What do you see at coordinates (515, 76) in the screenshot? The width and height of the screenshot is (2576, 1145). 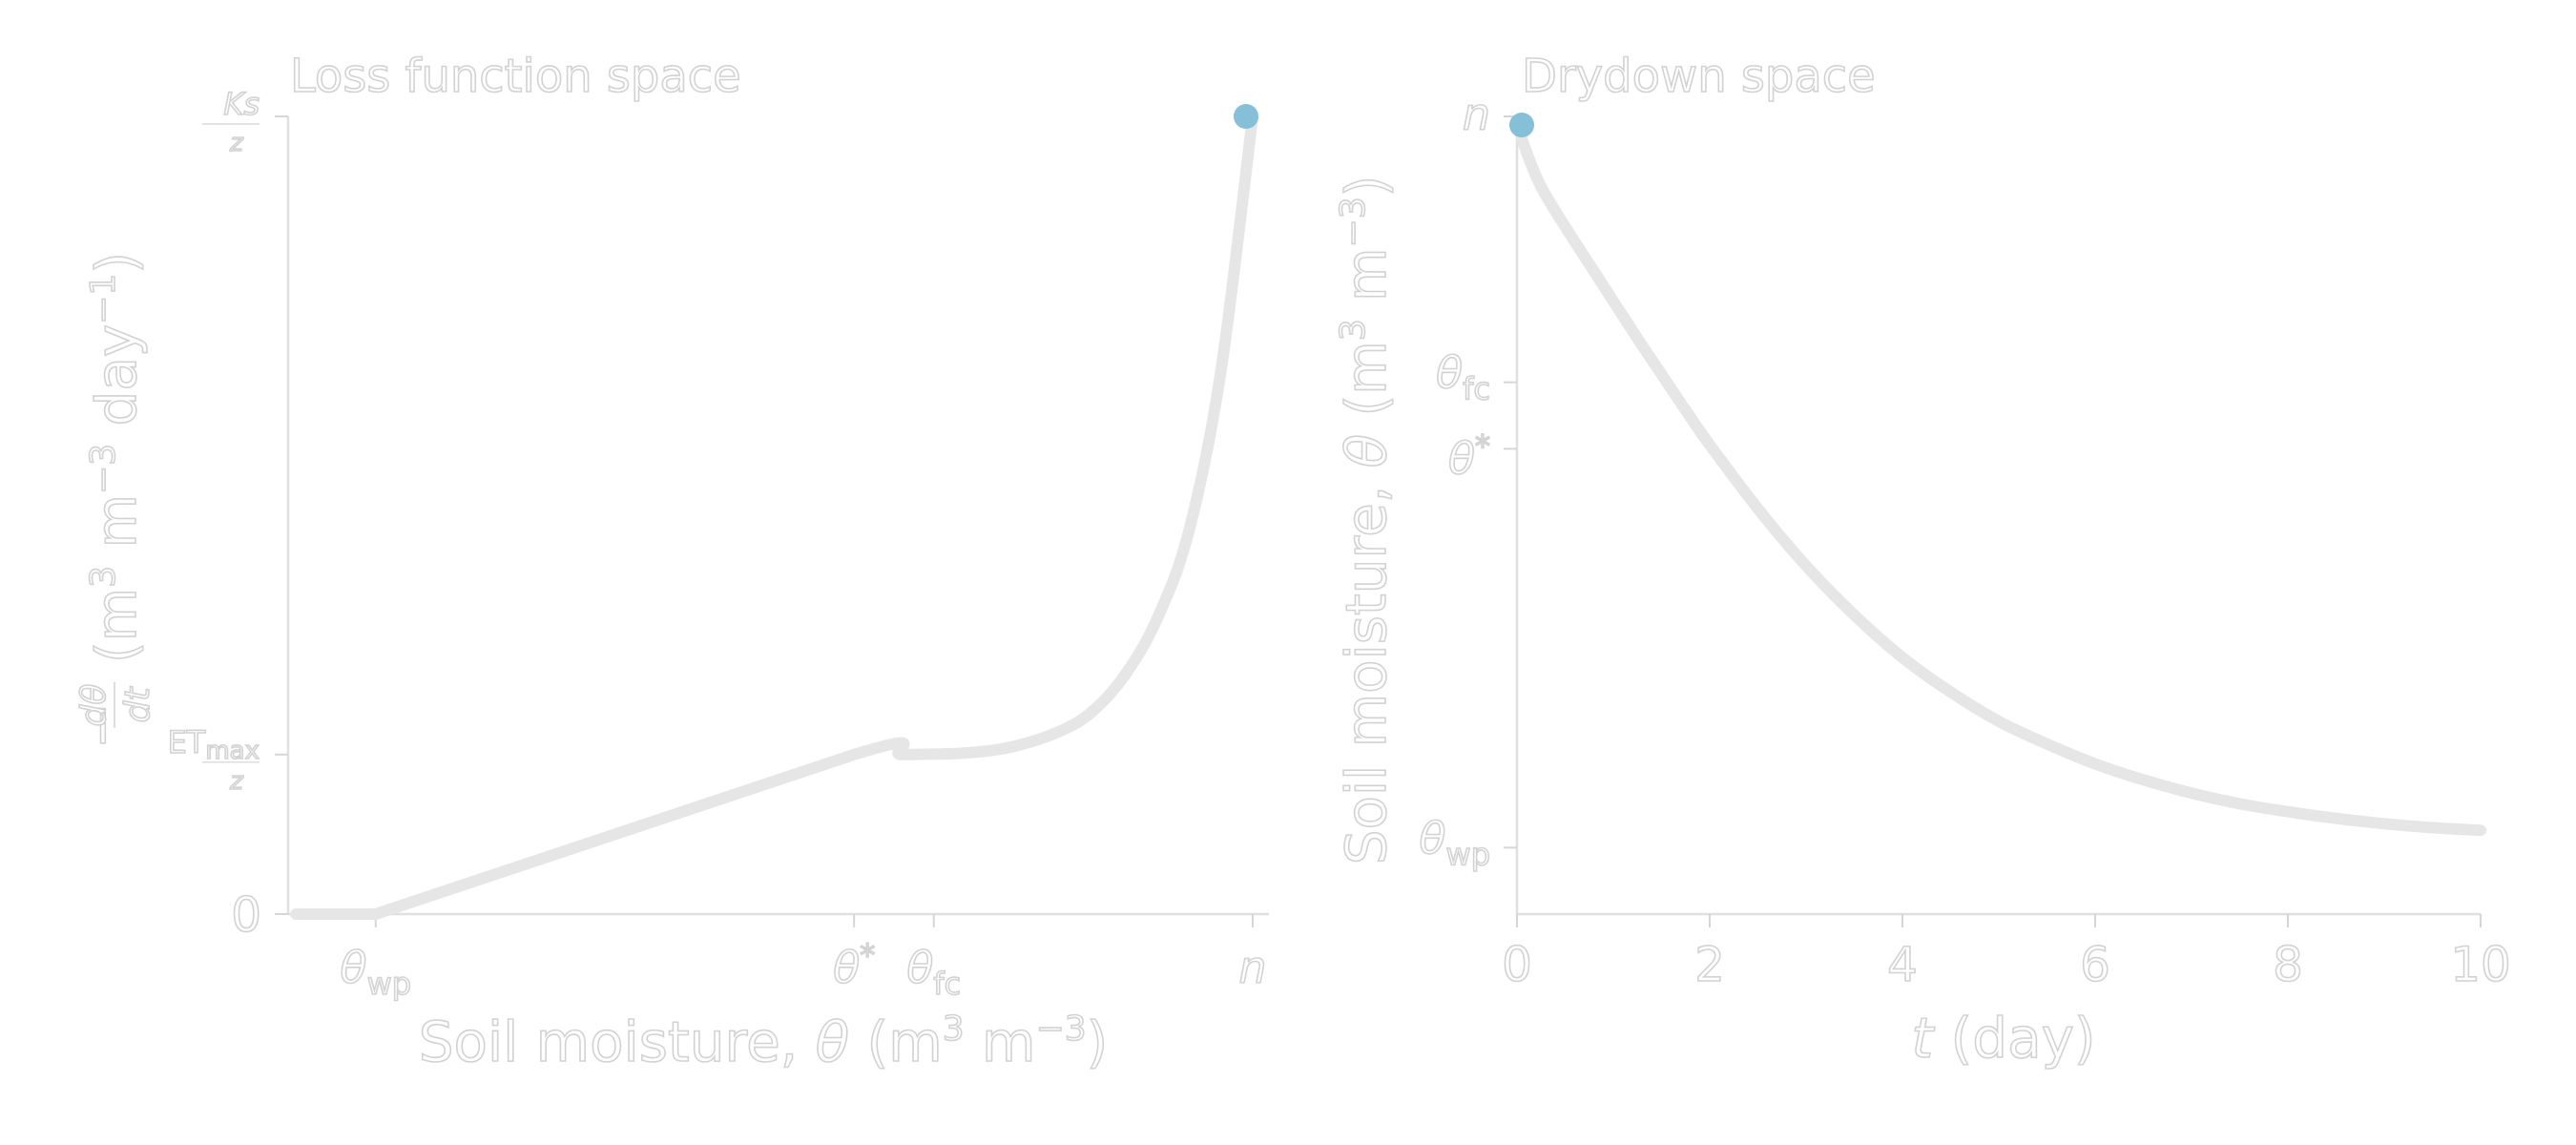 I see `loss-panel-title: Loss function space` at bounding box center [515, 76].